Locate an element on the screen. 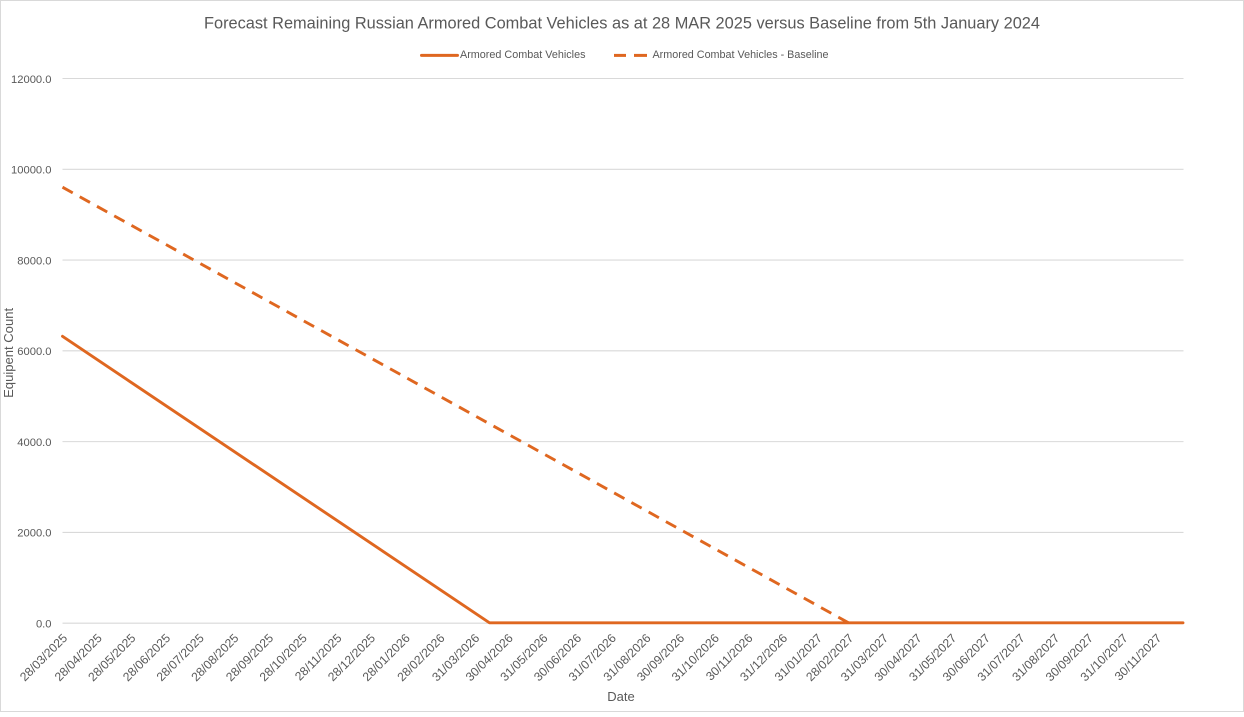 Image resolution: width=1244 pixels, height=717 pixels. svg-text: 0.0 is located at coordinates (44, 625).